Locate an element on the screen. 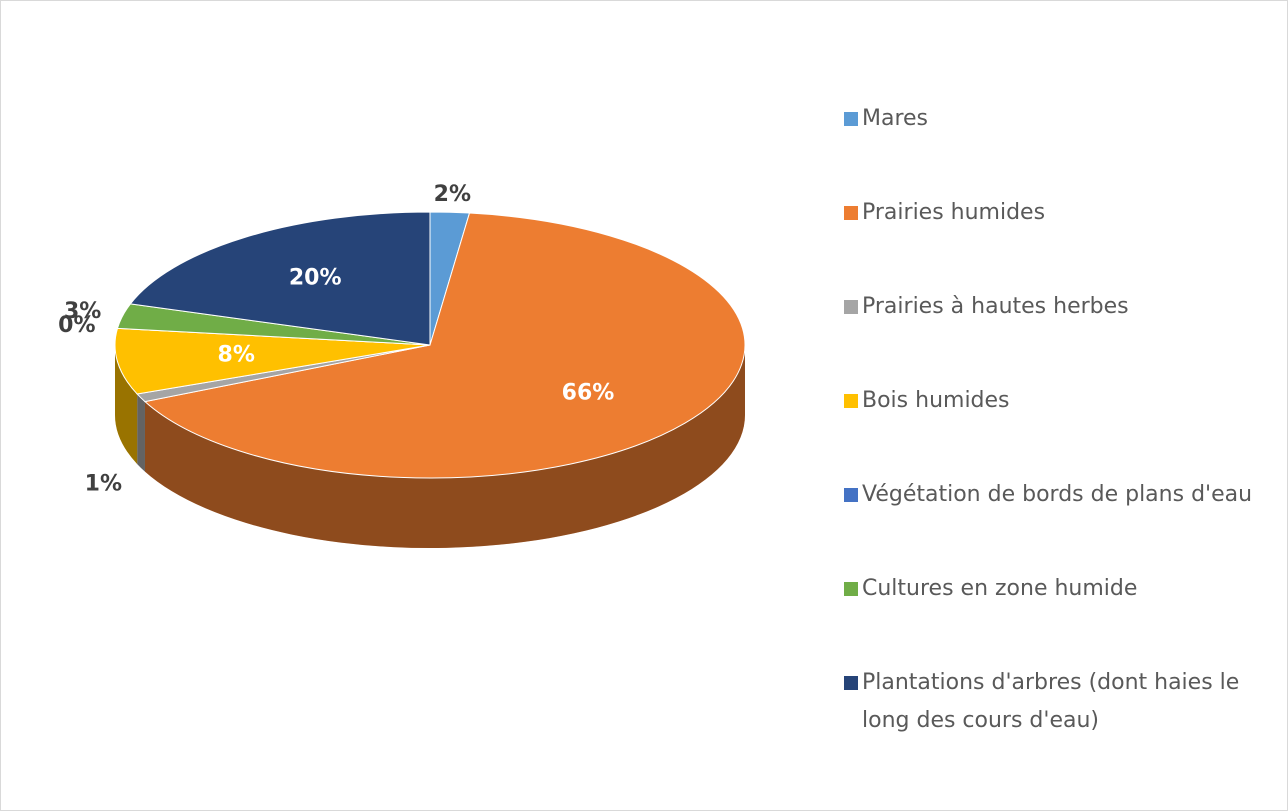 The height and width of the screenshot is (811, 1288). legend-item: Mares is located at coordinates (1063, 119).